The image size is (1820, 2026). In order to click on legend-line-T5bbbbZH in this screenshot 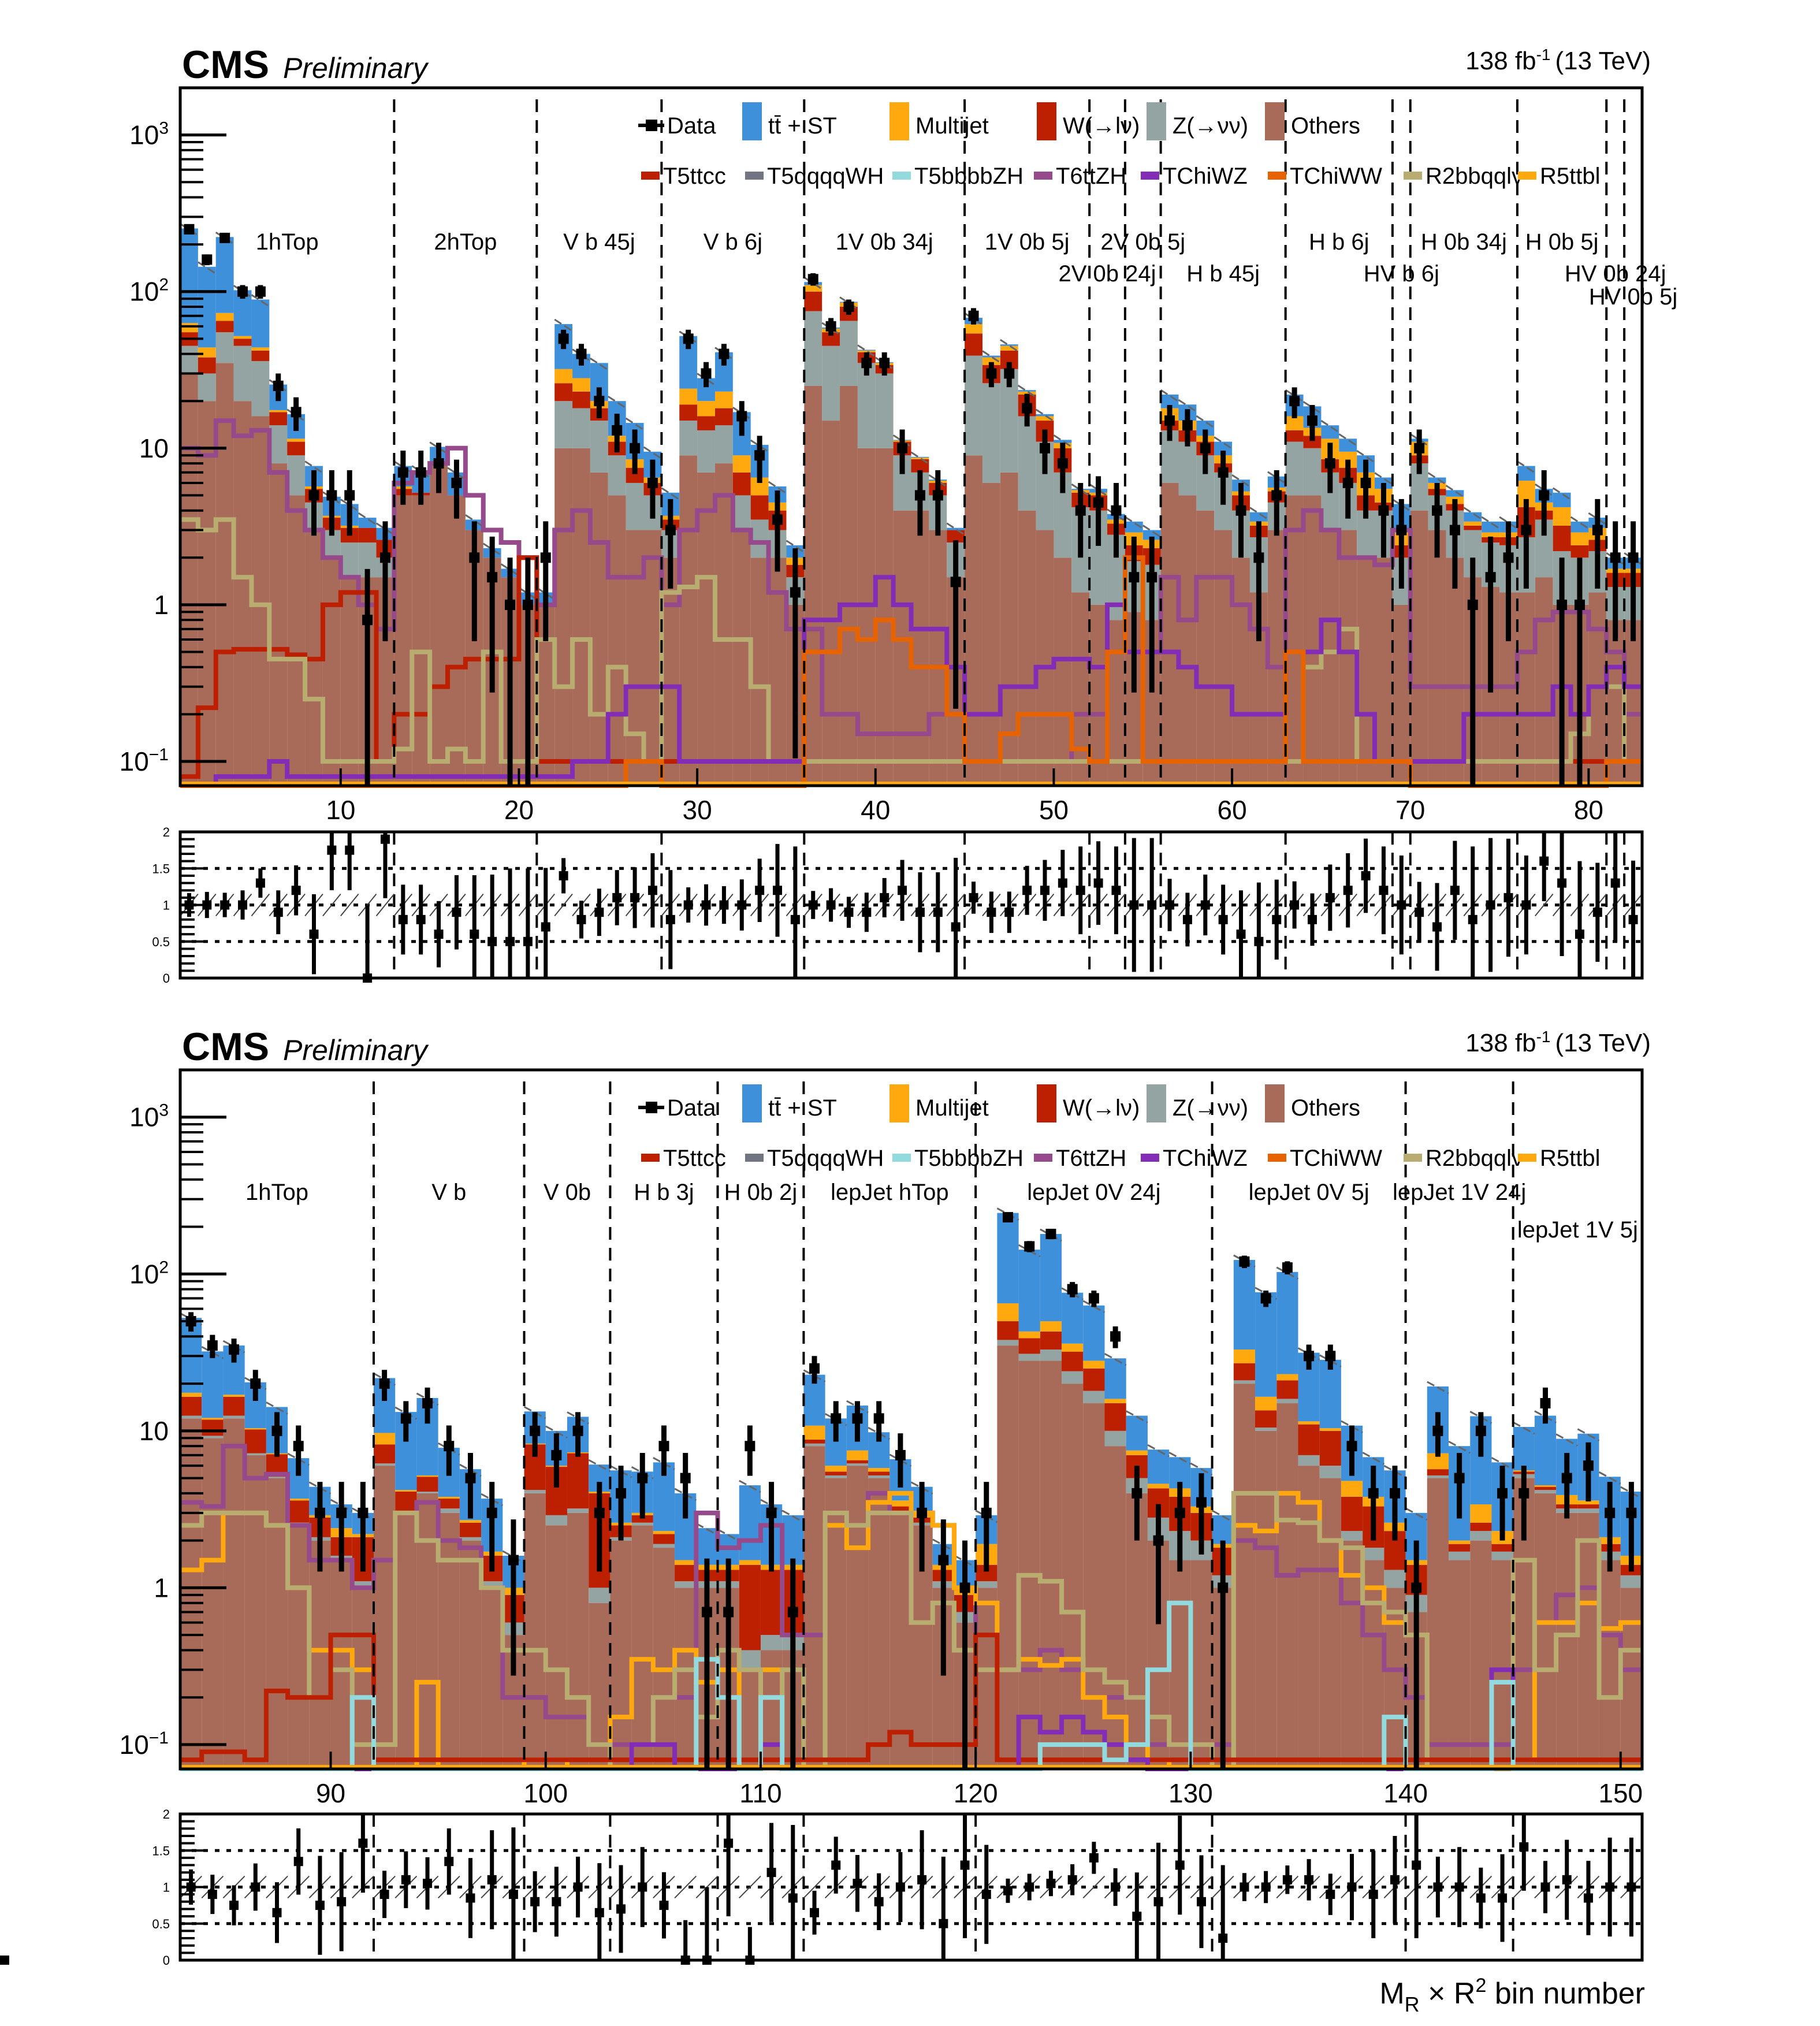, I will do `click(901, 1158)`.